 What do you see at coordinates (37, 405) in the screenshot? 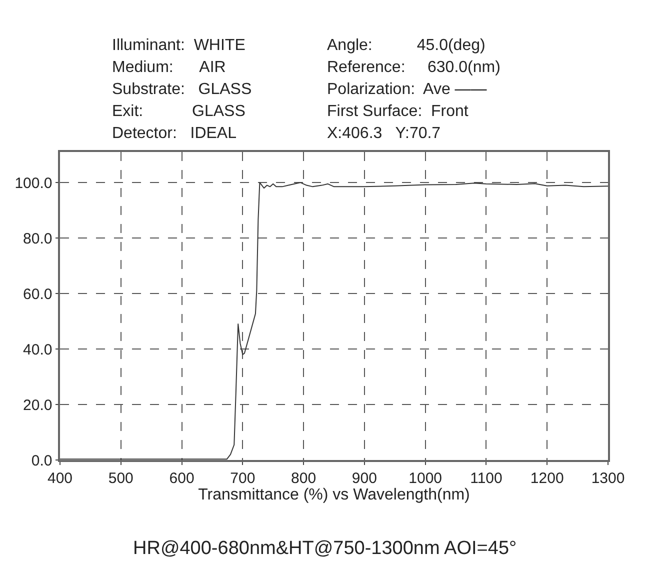
I see `y-tick-label: 20.0` at bounding box center [37, 405].